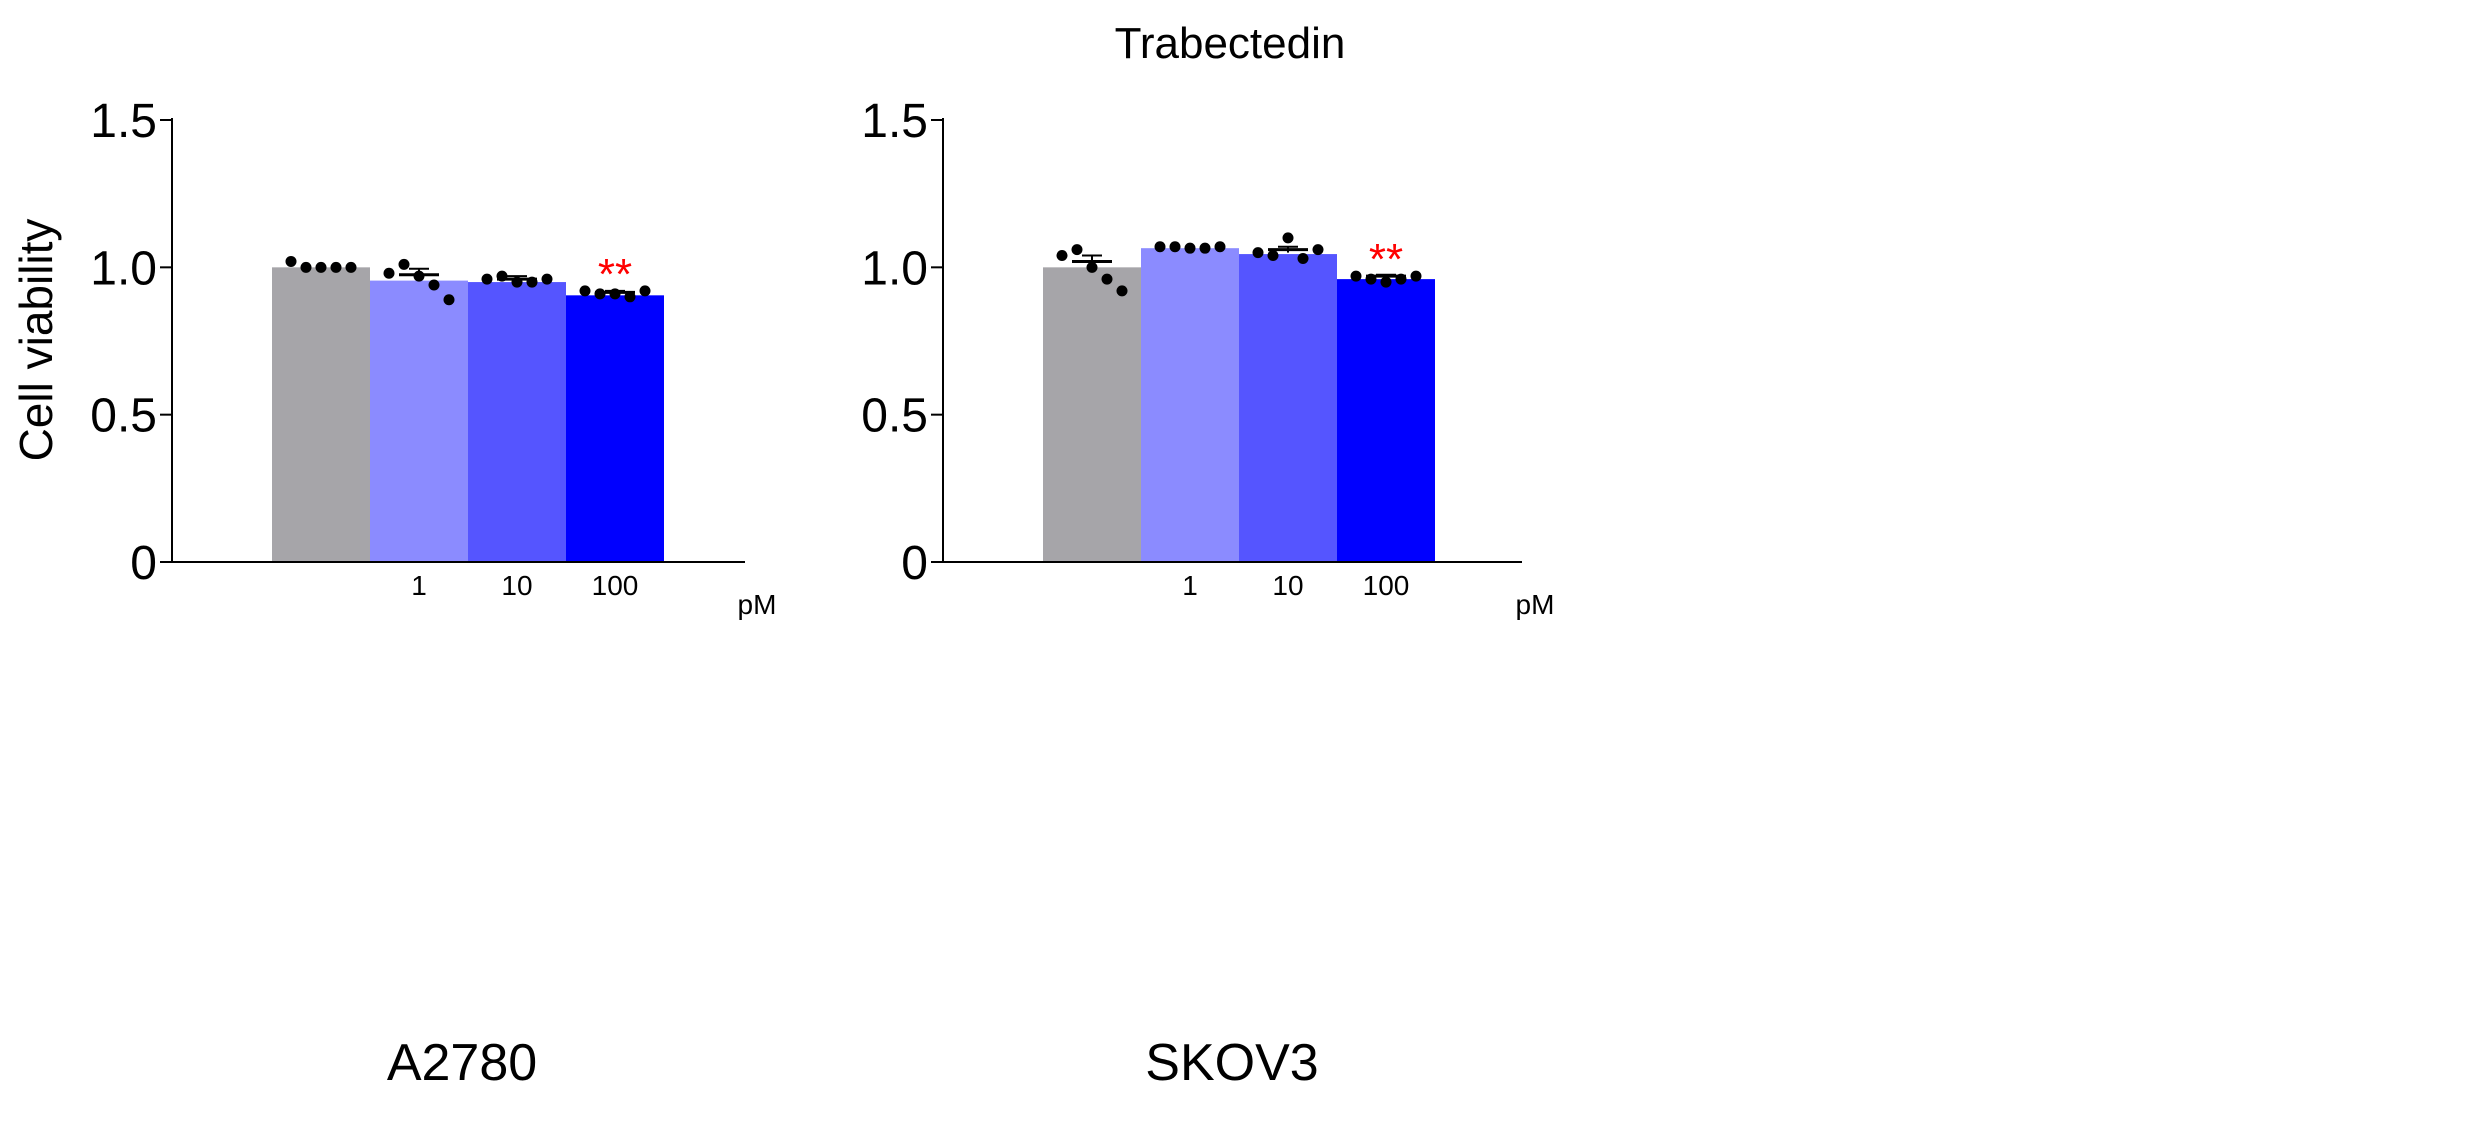 This screenshot has width=2467, height=1129. I want to click on y-axis-label: Cell viability, so click(36, 340).